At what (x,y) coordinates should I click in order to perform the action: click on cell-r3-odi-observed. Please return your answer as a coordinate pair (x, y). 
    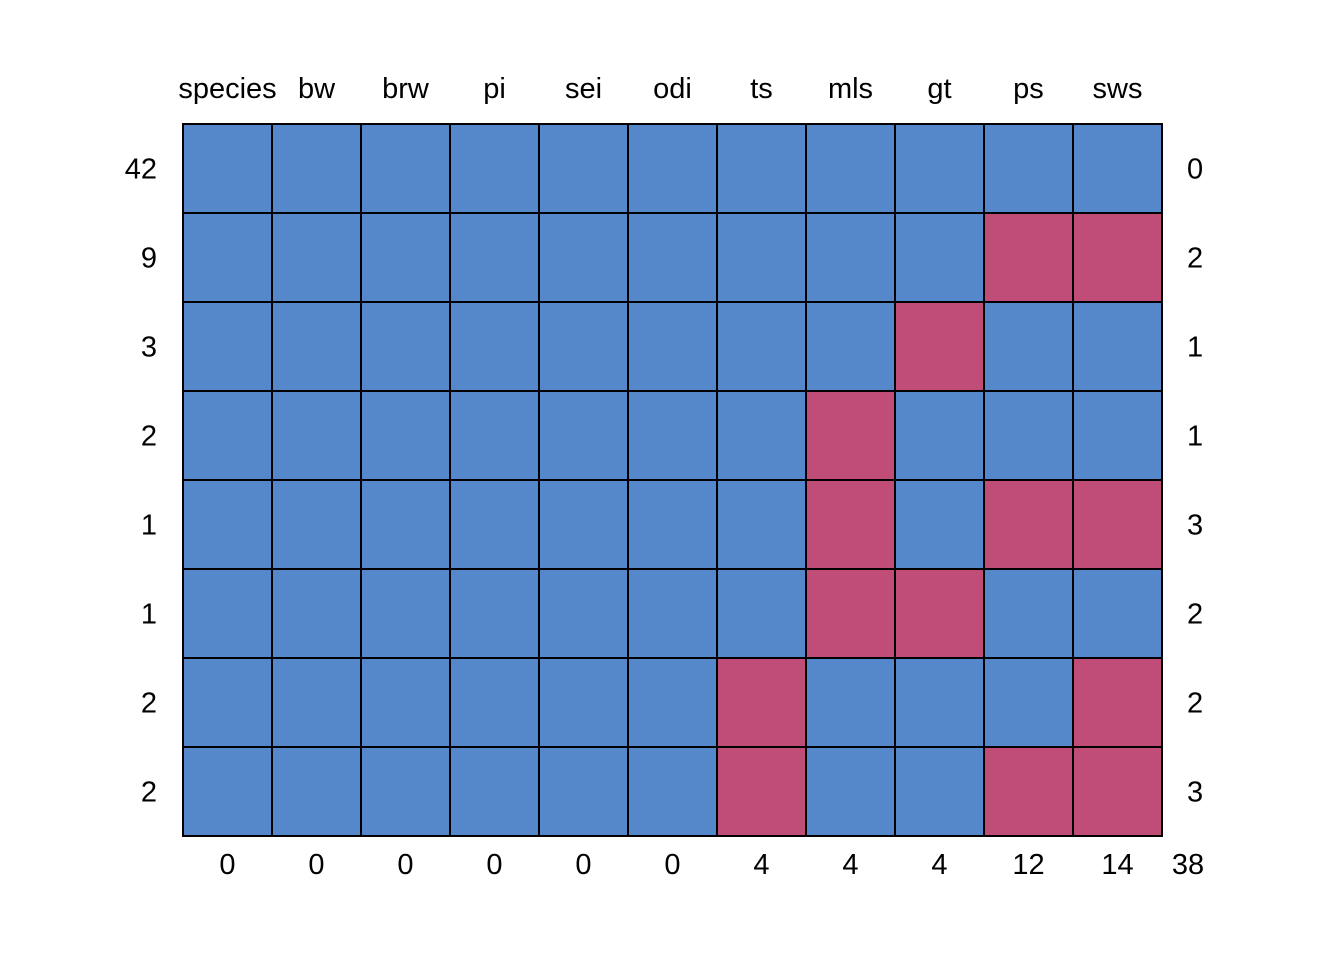
    Looking at the image, I should click on (672, 346).